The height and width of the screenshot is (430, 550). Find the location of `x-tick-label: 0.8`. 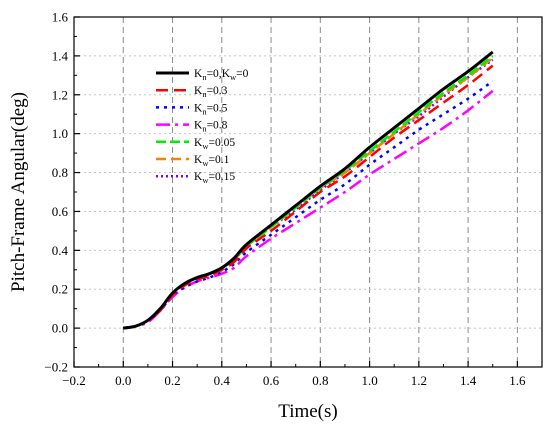

x-tick-label: 0.8 is located at coordinates (320, 380).